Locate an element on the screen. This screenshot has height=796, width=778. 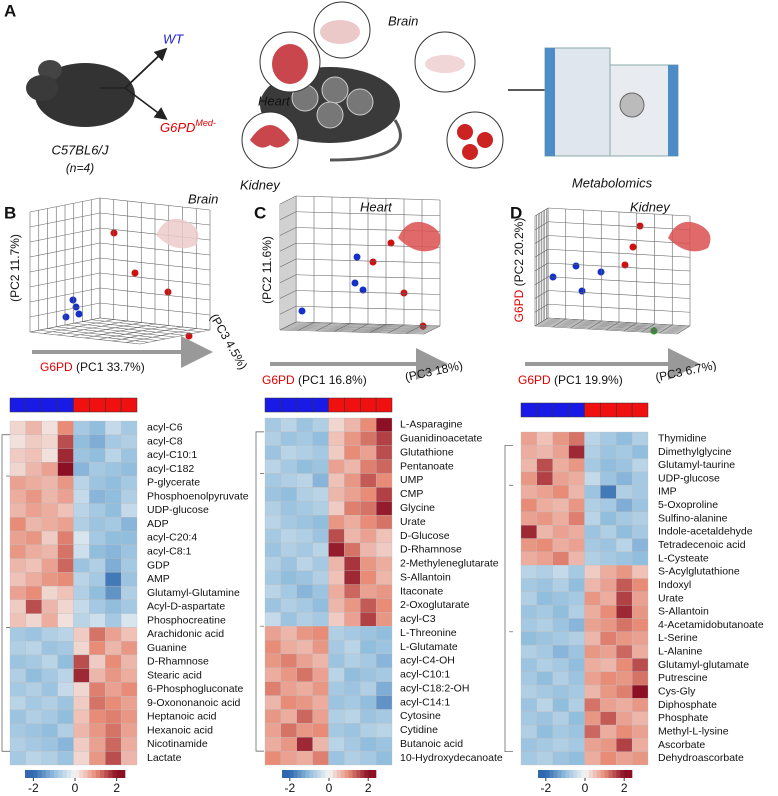
dendrogram is located at coordinates (5, 593).